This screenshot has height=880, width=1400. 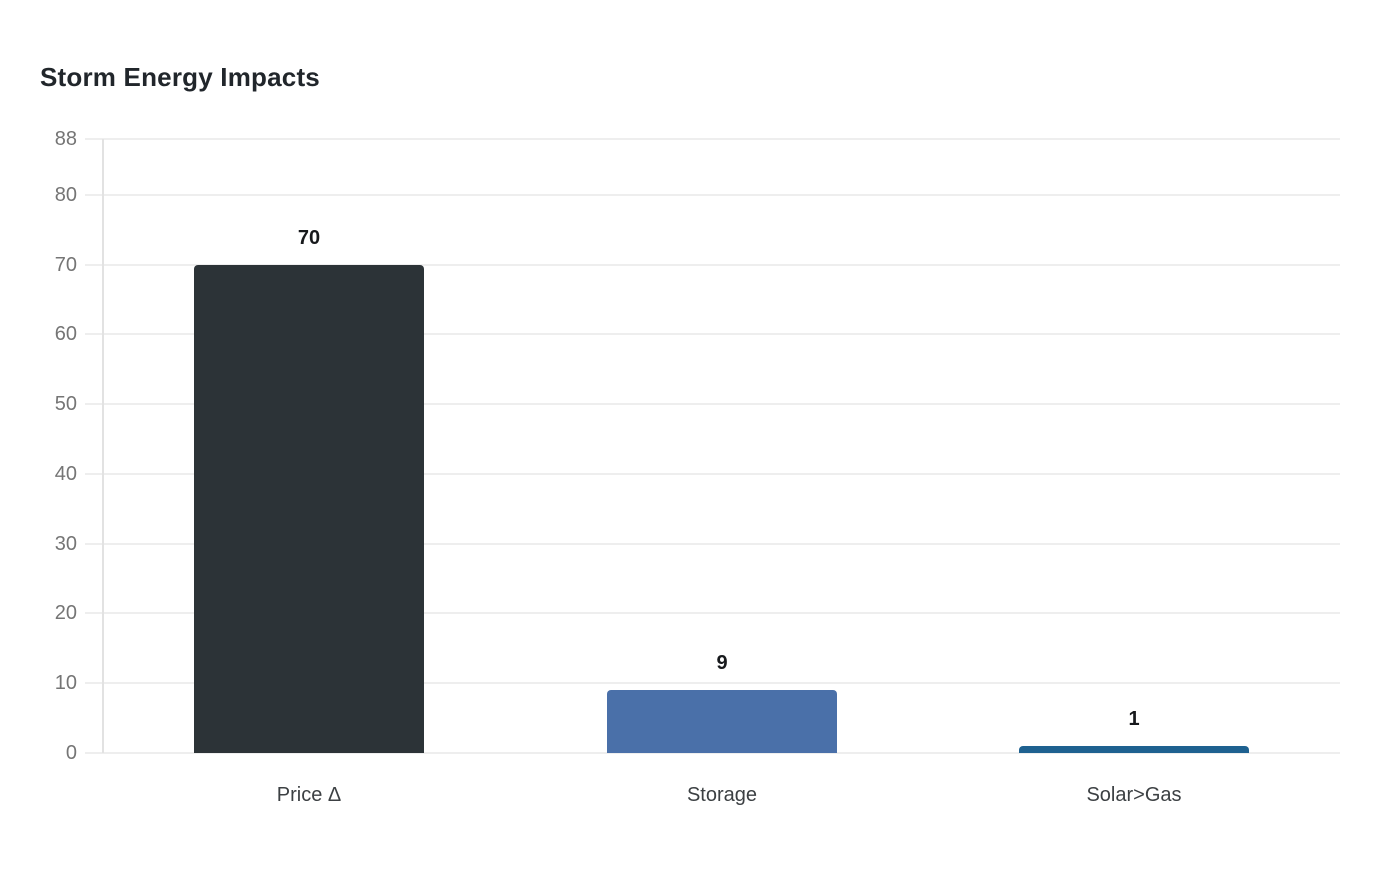 I want to click on y-axis-tick-label: 10, so click(x=65, y=683).